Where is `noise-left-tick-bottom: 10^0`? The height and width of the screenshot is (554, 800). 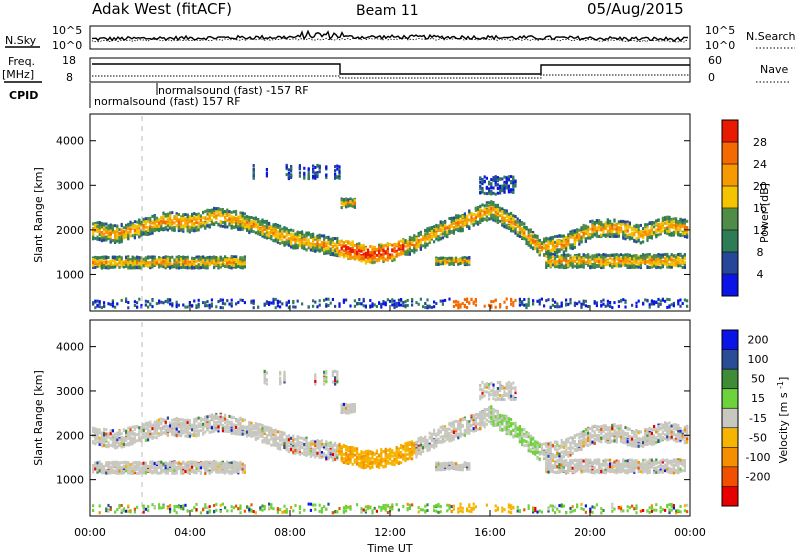 noise-left-tick-bottom: 10^0 is located at coordinates (67, 45).